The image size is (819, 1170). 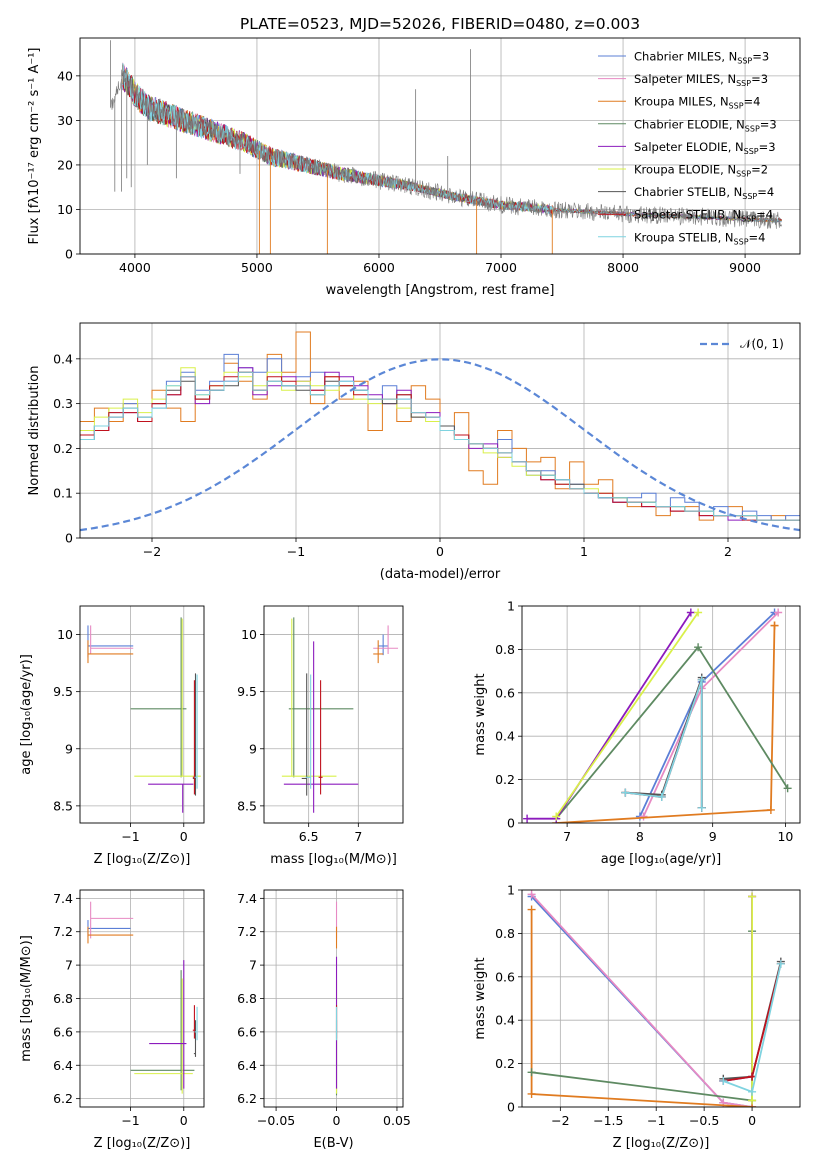 I want to click on errorbar-kroupa-elodie, so click(x=163, y=1036).